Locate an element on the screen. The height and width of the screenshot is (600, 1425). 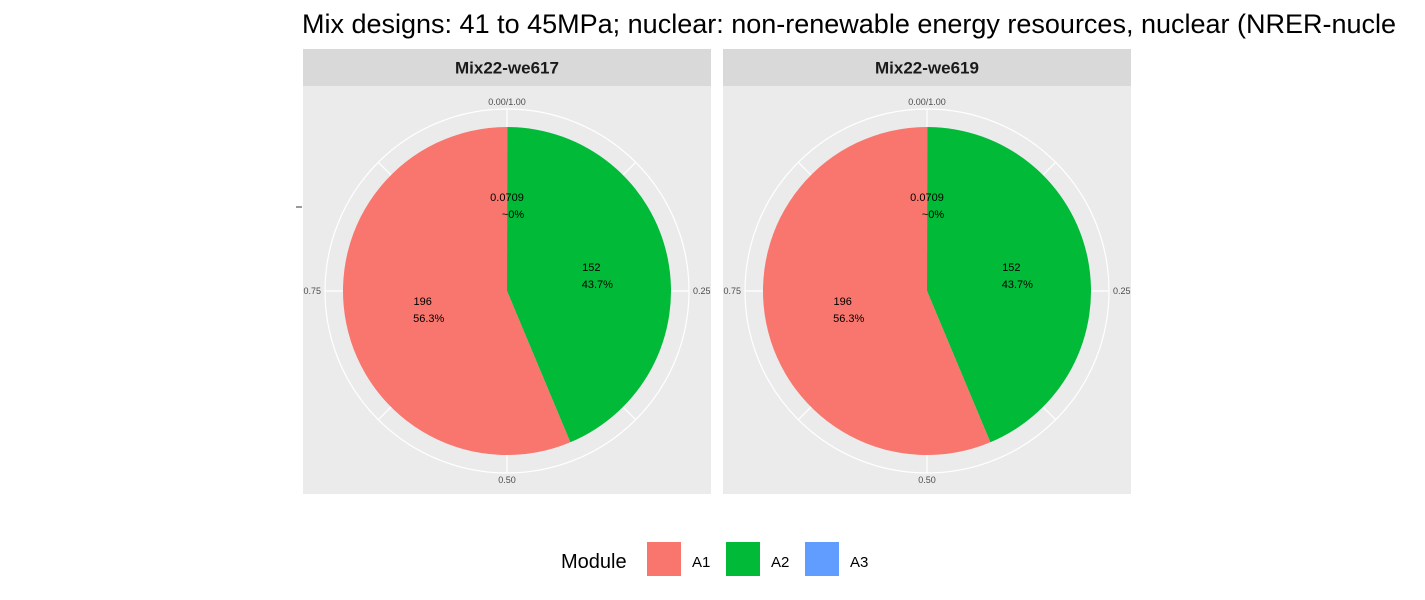
facet-label: Mix22-we617 is located at coordinates (507, 68).